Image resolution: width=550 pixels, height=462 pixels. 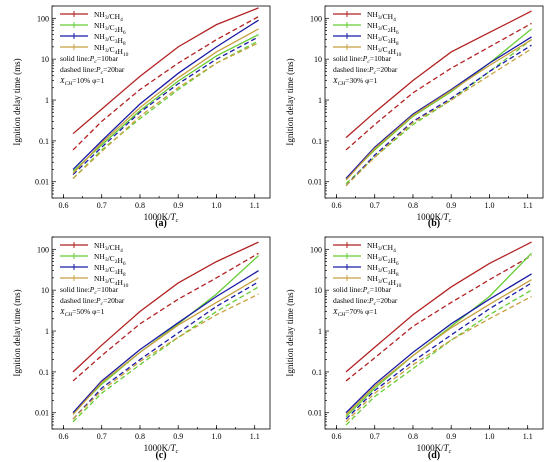 I want to click on note-line-3: XCH=30% φ=1, so click(x=355, y=81).